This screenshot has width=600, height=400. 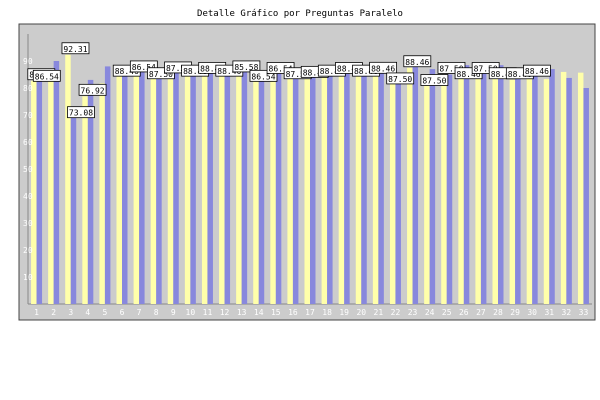 I want to click on bar-series1-q14, so click(x=256, y=187).